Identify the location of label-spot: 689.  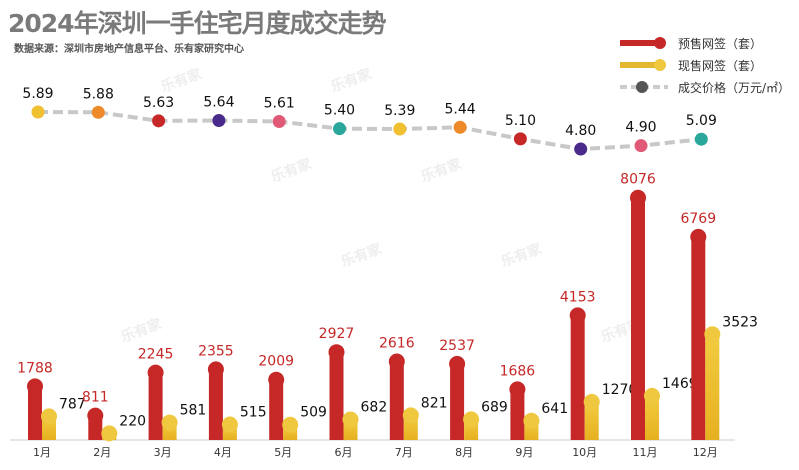
(494, 407).